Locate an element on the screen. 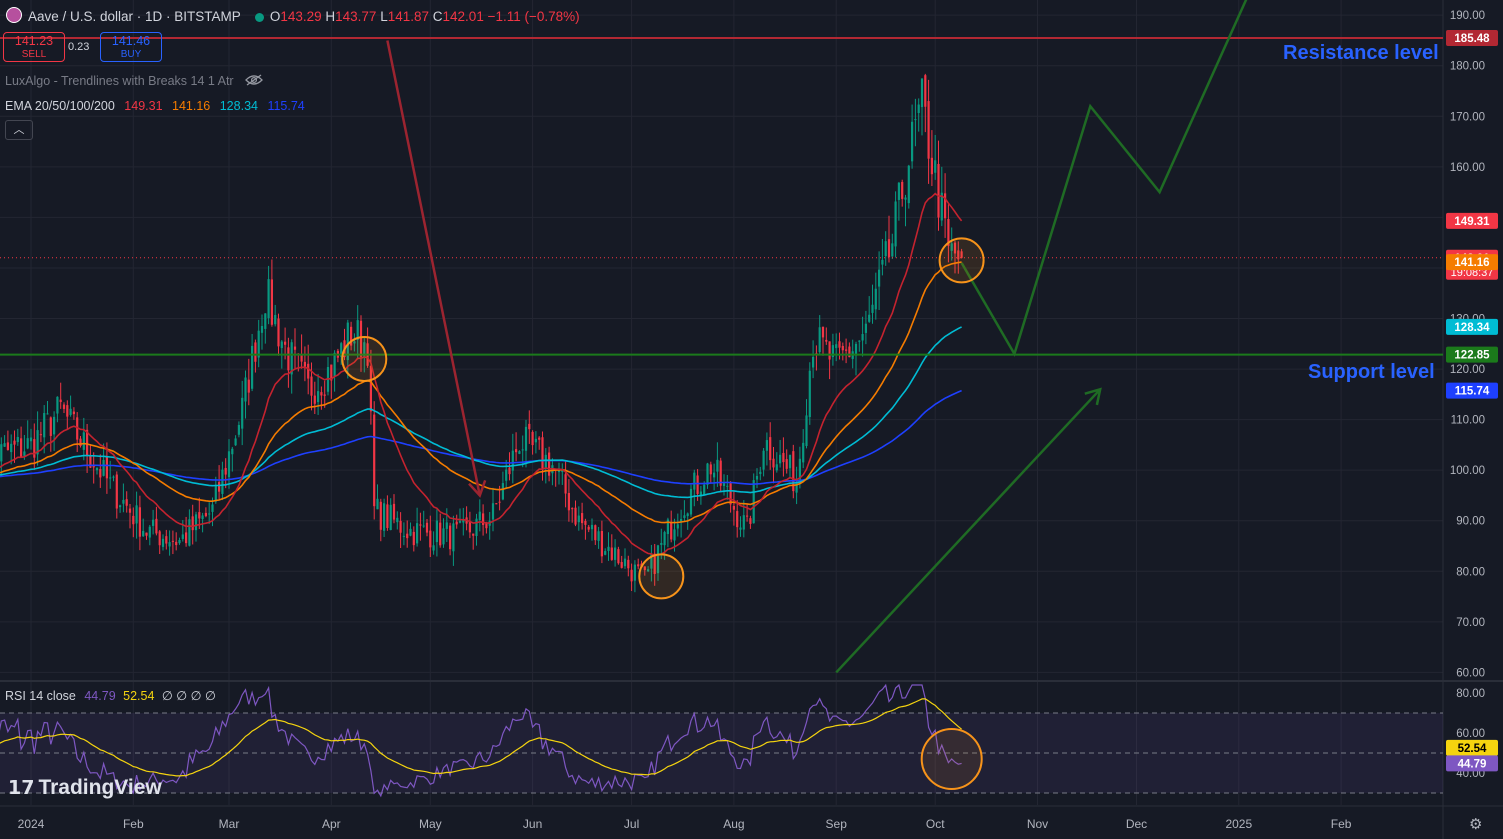 This screenshot has width=1503, height=839. rsi-highlight-circle is located at coordinates (951, 759).